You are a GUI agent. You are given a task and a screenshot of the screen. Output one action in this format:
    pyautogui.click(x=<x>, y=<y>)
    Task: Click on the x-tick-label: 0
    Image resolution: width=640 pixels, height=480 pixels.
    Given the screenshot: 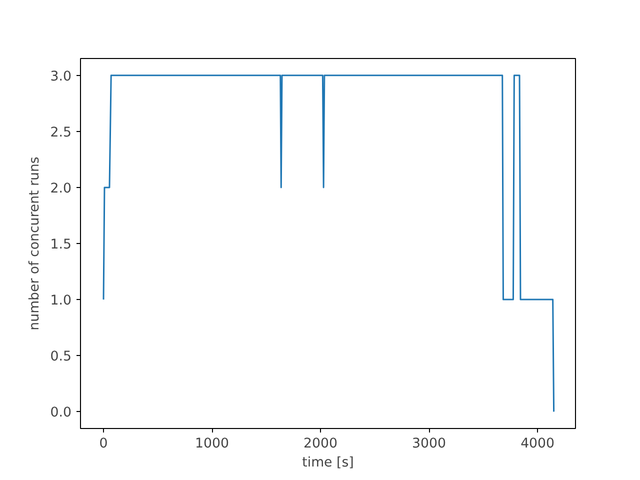 What is the action you would take?
    pyautogui.click(x=103, y=444)
    